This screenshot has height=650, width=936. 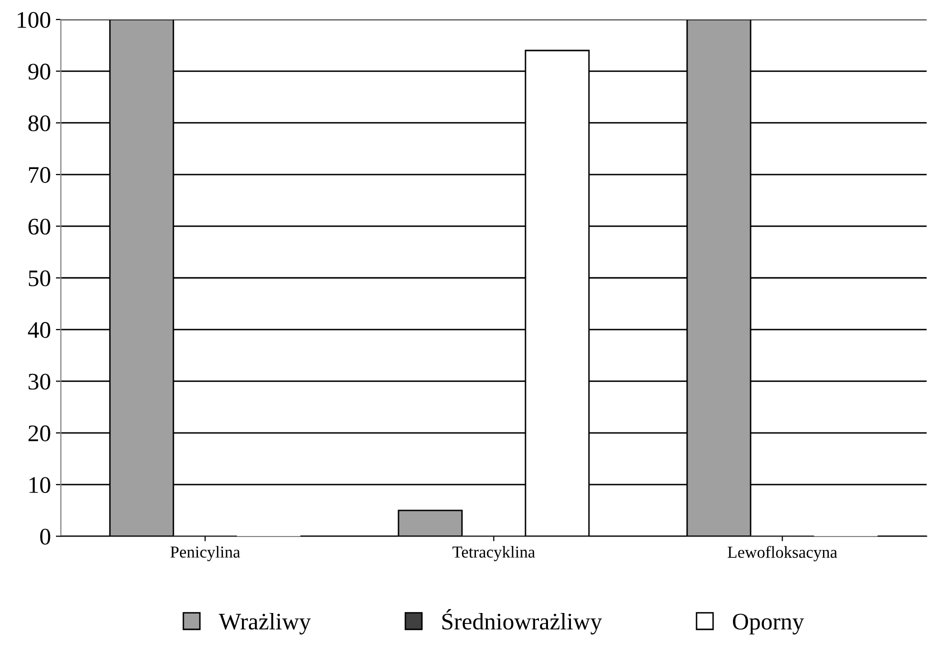 What do you see at coordinates (264, 623) in the screenshot?
I see `legend-label: Wrażliwy` at bounding box center [264, 623].